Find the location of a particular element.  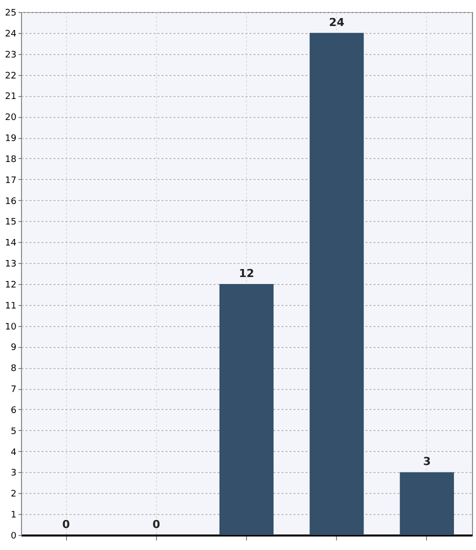

y-tick-label: 18 is located at coordinates (11, 159).